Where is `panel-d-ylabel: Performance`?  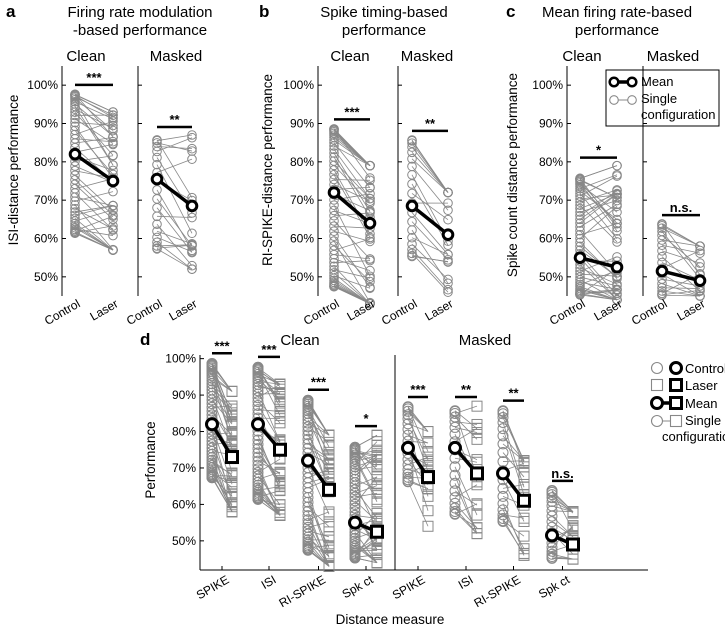
panel-d-ylabel: Performance is located at coordinates (150, 459).